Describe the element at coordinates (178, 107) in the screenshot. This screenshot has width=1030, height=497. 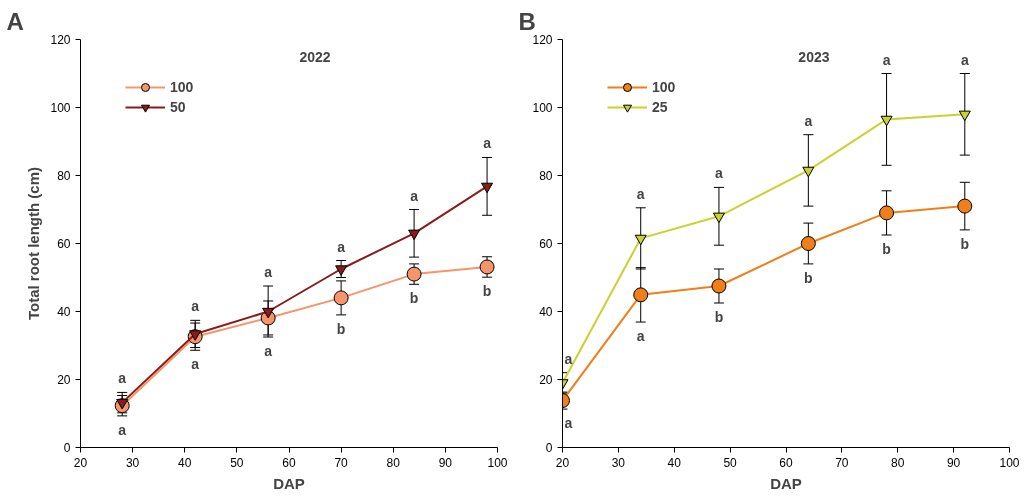
I see `legend-label: 50` at that location.